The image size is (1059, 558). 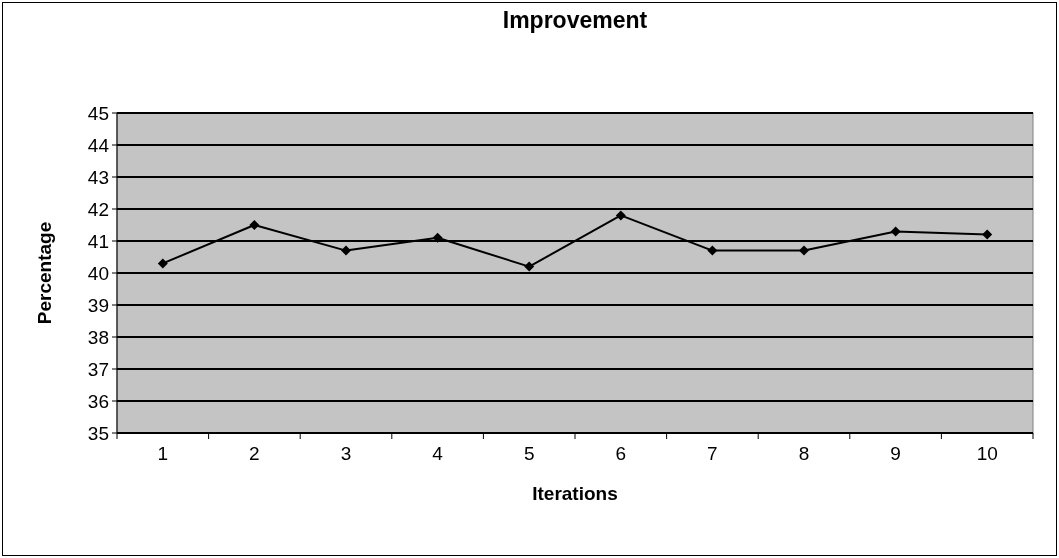 I want to click on y-tick-label: 38, so click(x=98, y=337).